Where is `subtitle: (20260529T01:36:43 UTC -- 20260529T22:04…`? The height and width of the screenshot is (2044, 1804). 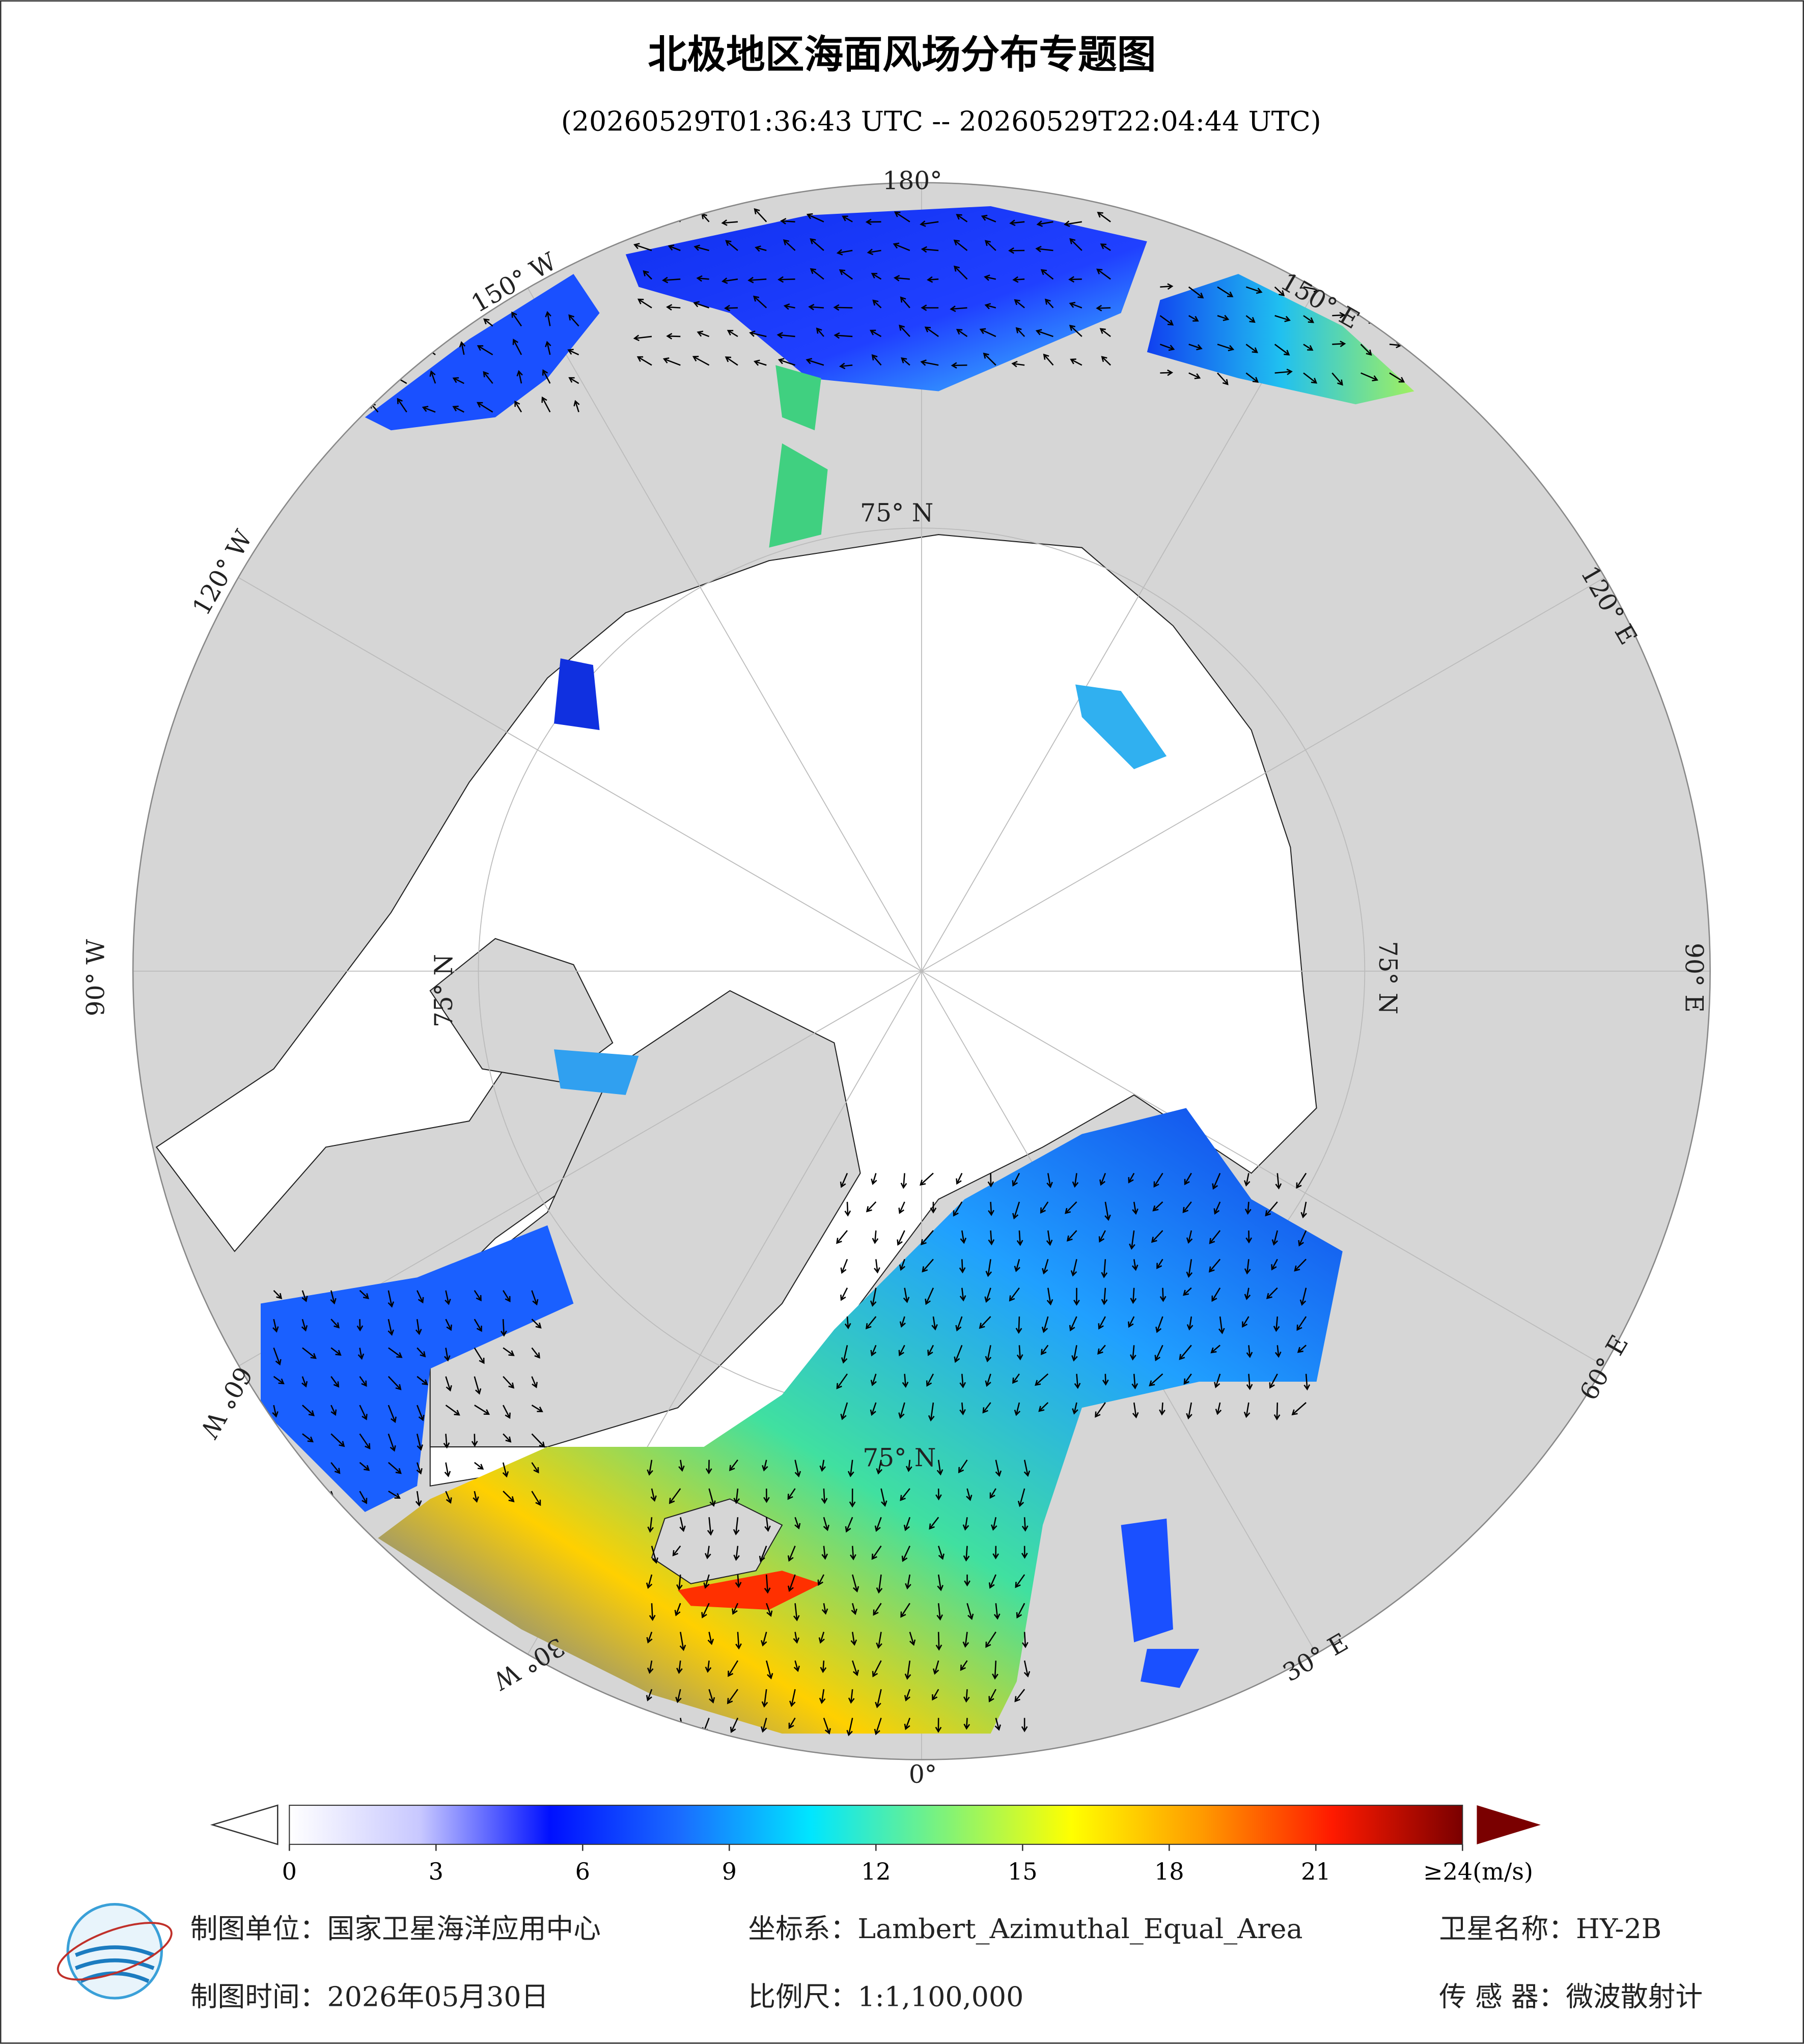 subtitle: (20260529T01:36:43 UTC -- 20260529T22:04… is located at coordinates (941, 121).